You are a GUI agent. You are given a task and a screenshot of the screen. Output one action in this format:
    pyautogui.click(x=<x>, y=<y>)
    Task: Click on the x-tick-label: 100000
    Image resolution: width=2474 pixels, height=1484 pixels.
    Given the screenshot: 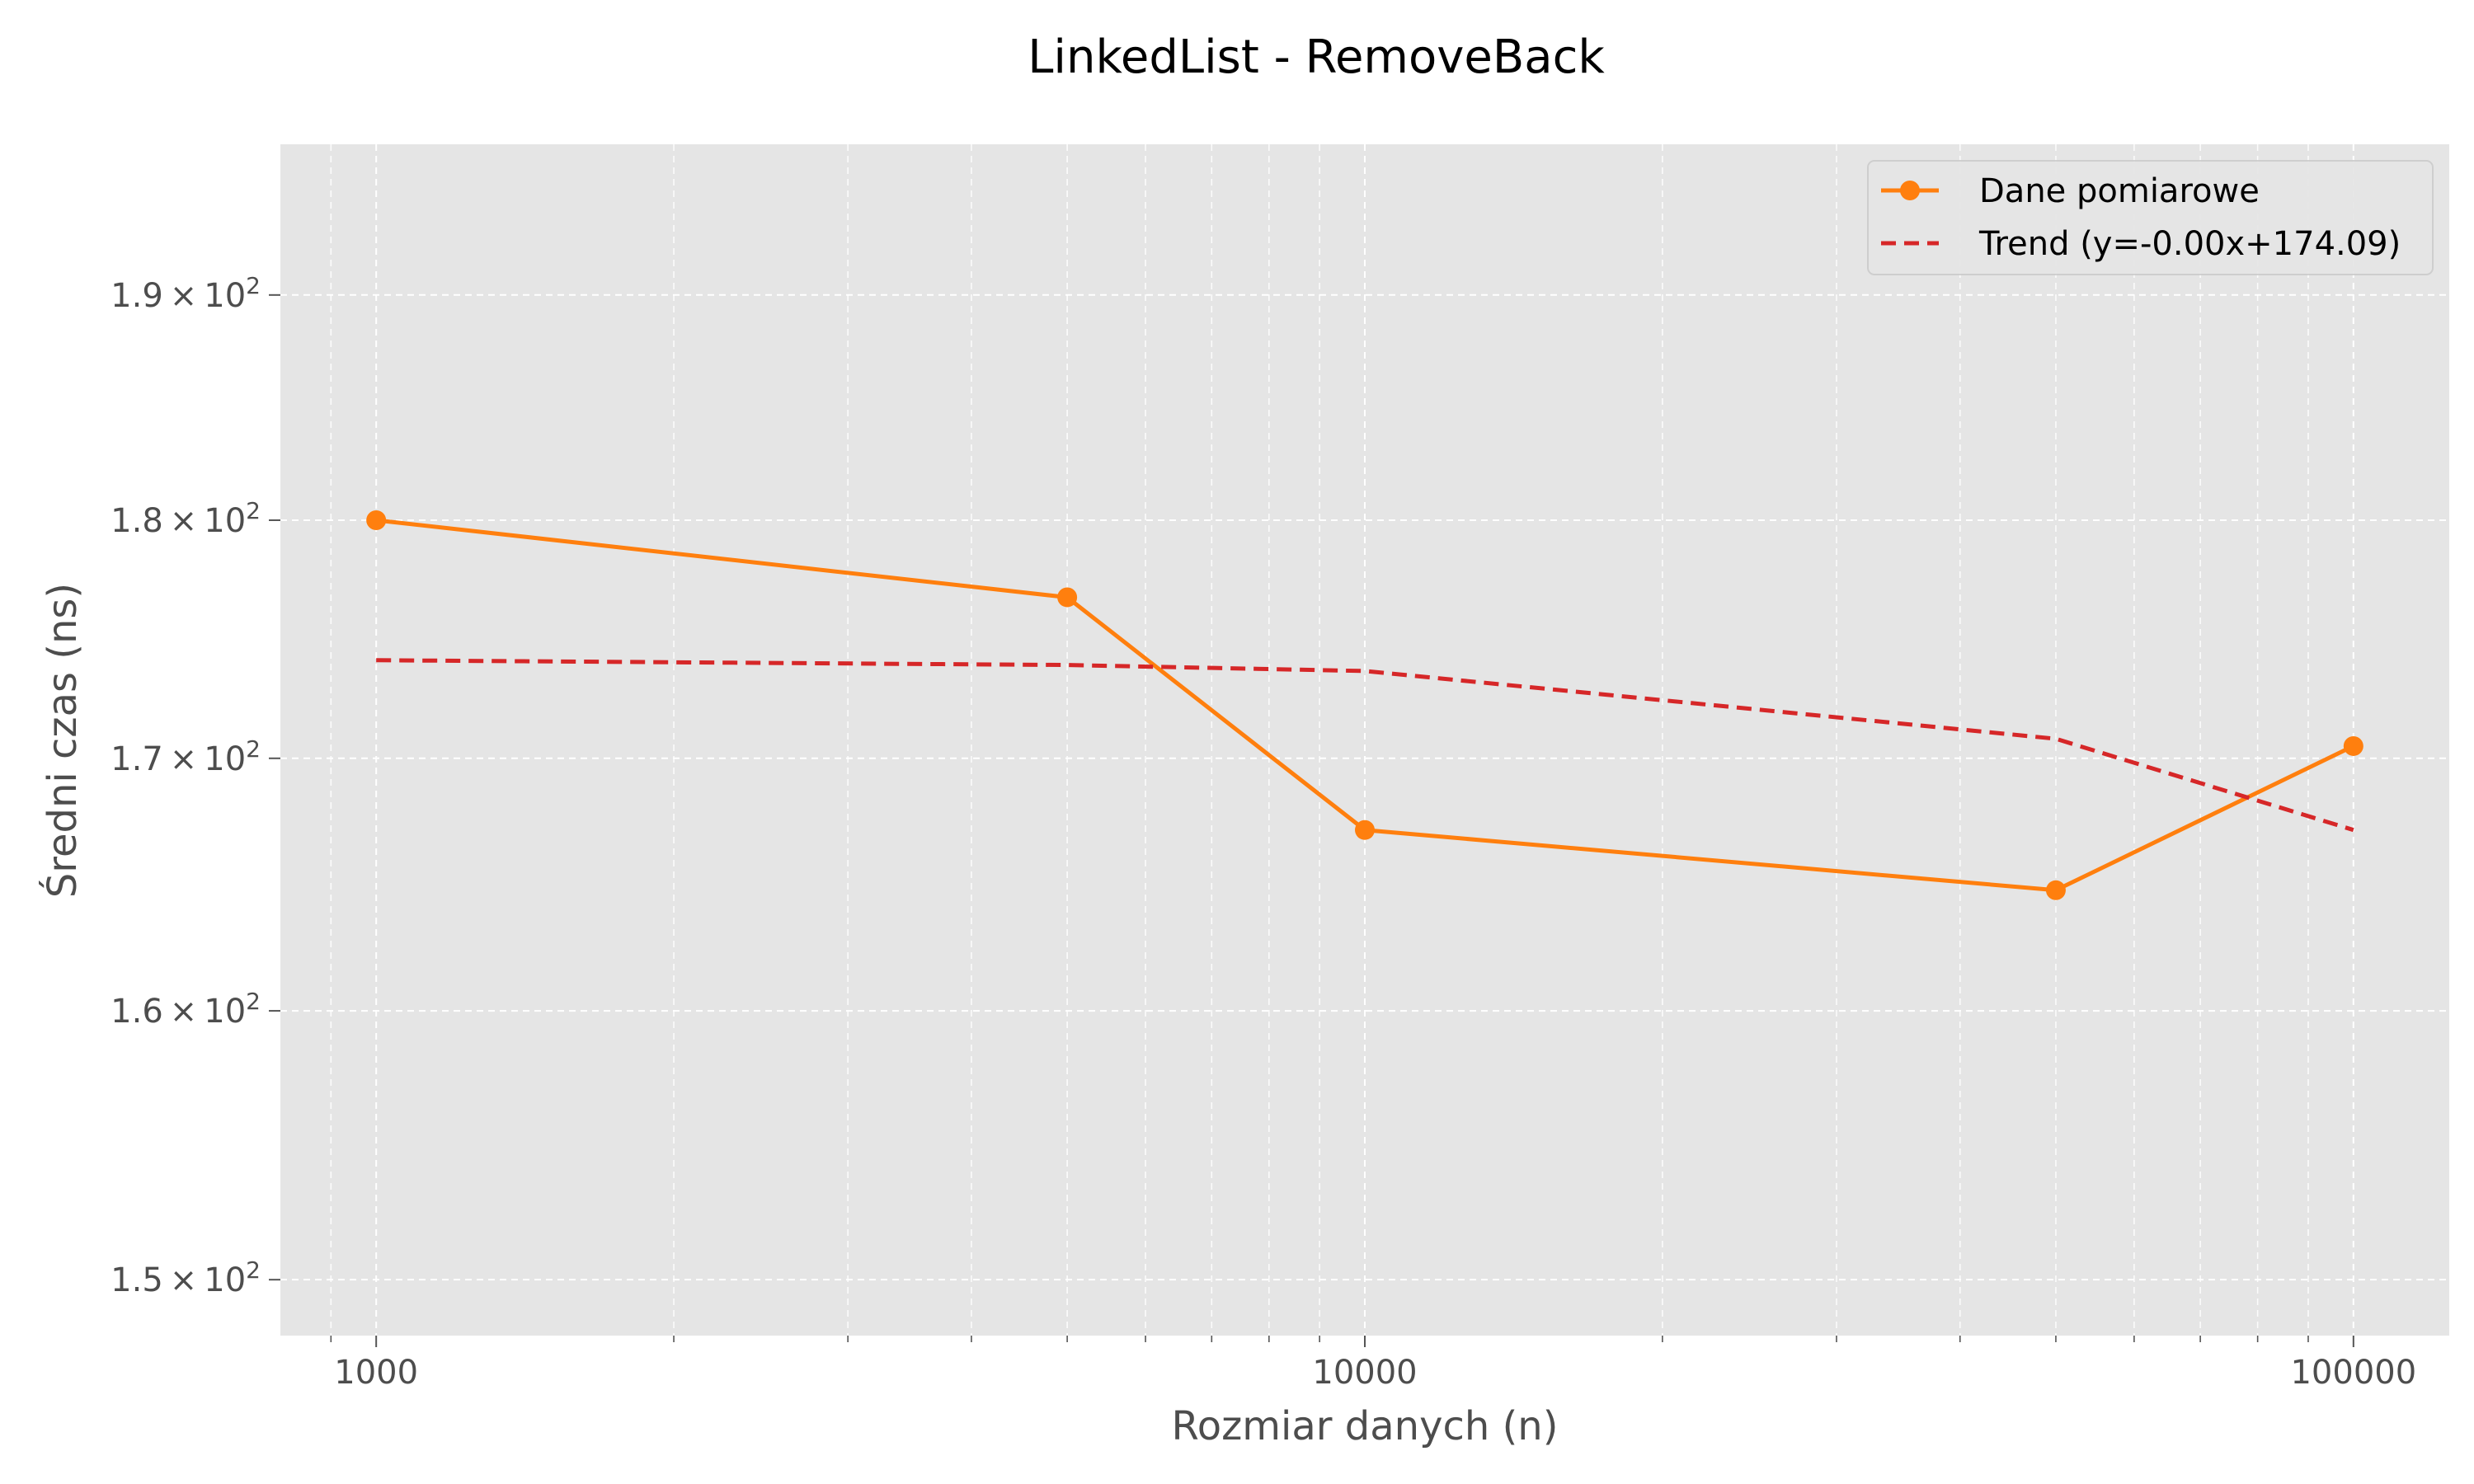 What is the action you would take?
    pyautogui.click(x=2353, y=1373)
    